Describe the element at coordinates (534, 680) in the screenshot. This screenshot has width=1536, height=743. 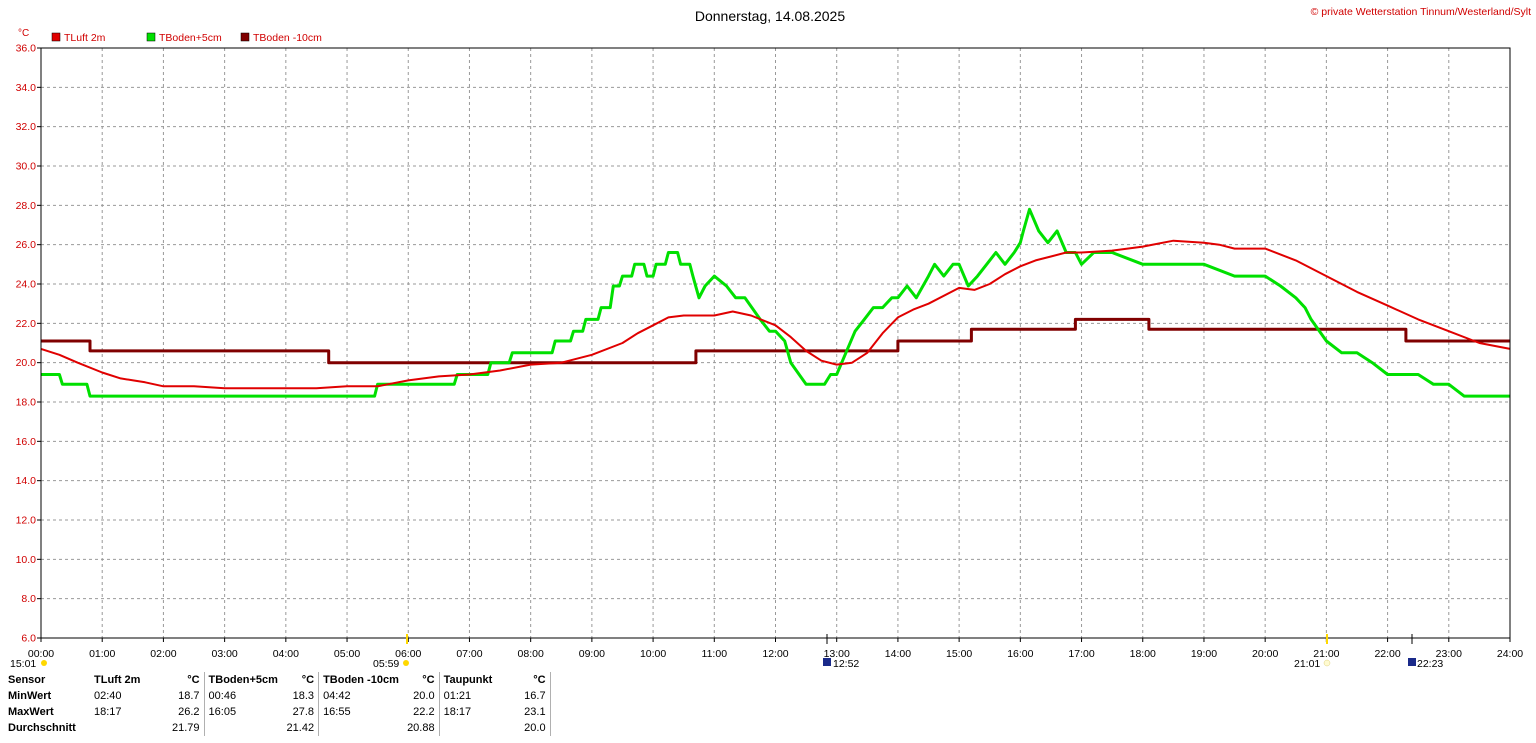
I see `col3-unit: °C` at that location.